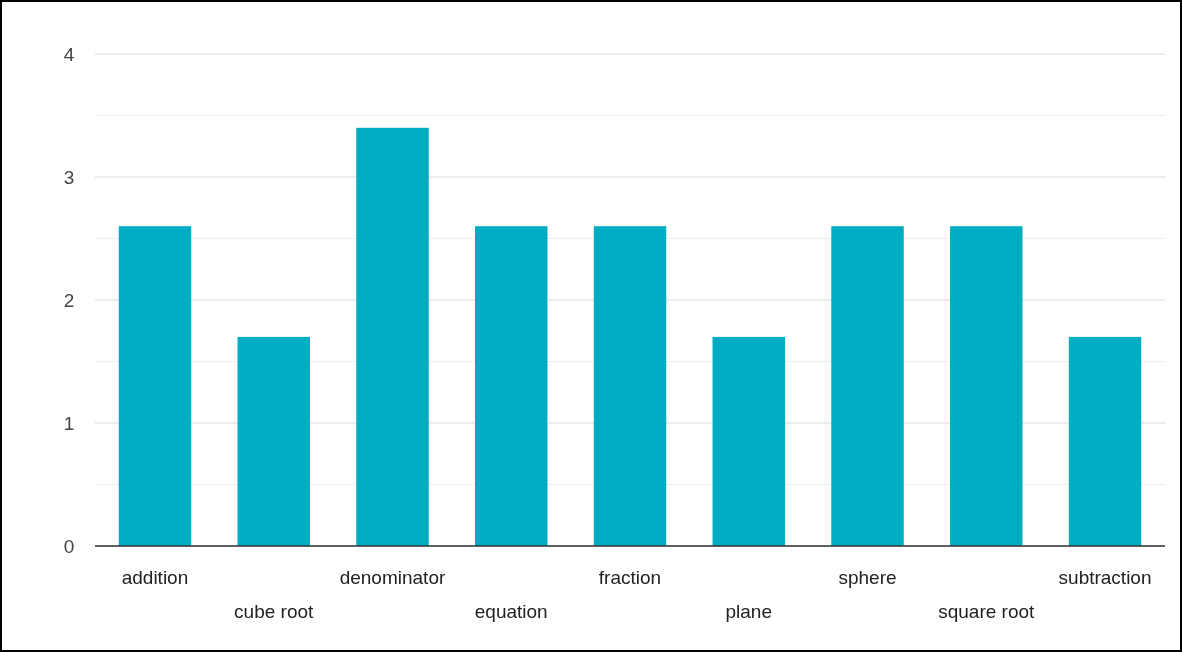 The width and height of the screenshot is (1182, 652). Describe the element at coordinates (69, 423) in the screenshot. I see `y-tick-label: 1` at that location.